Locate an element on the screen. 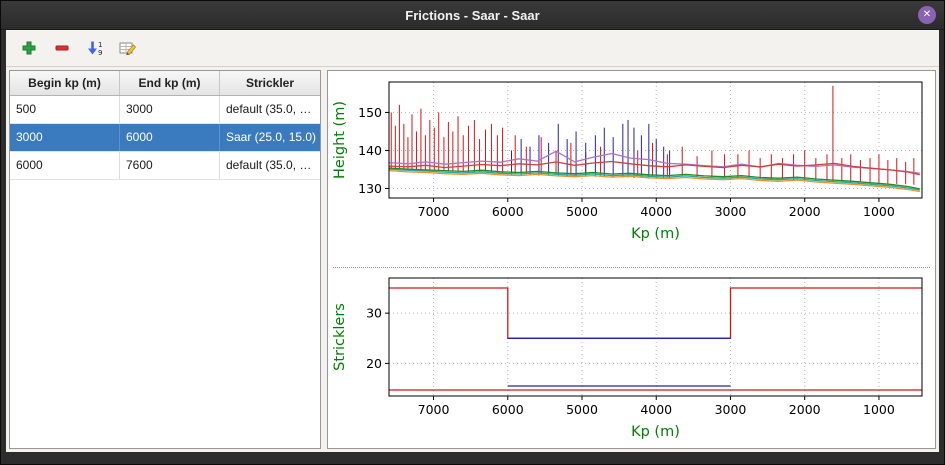 This screenshot has height=465, width=945. edit-button is located at coordinates (128, 48).